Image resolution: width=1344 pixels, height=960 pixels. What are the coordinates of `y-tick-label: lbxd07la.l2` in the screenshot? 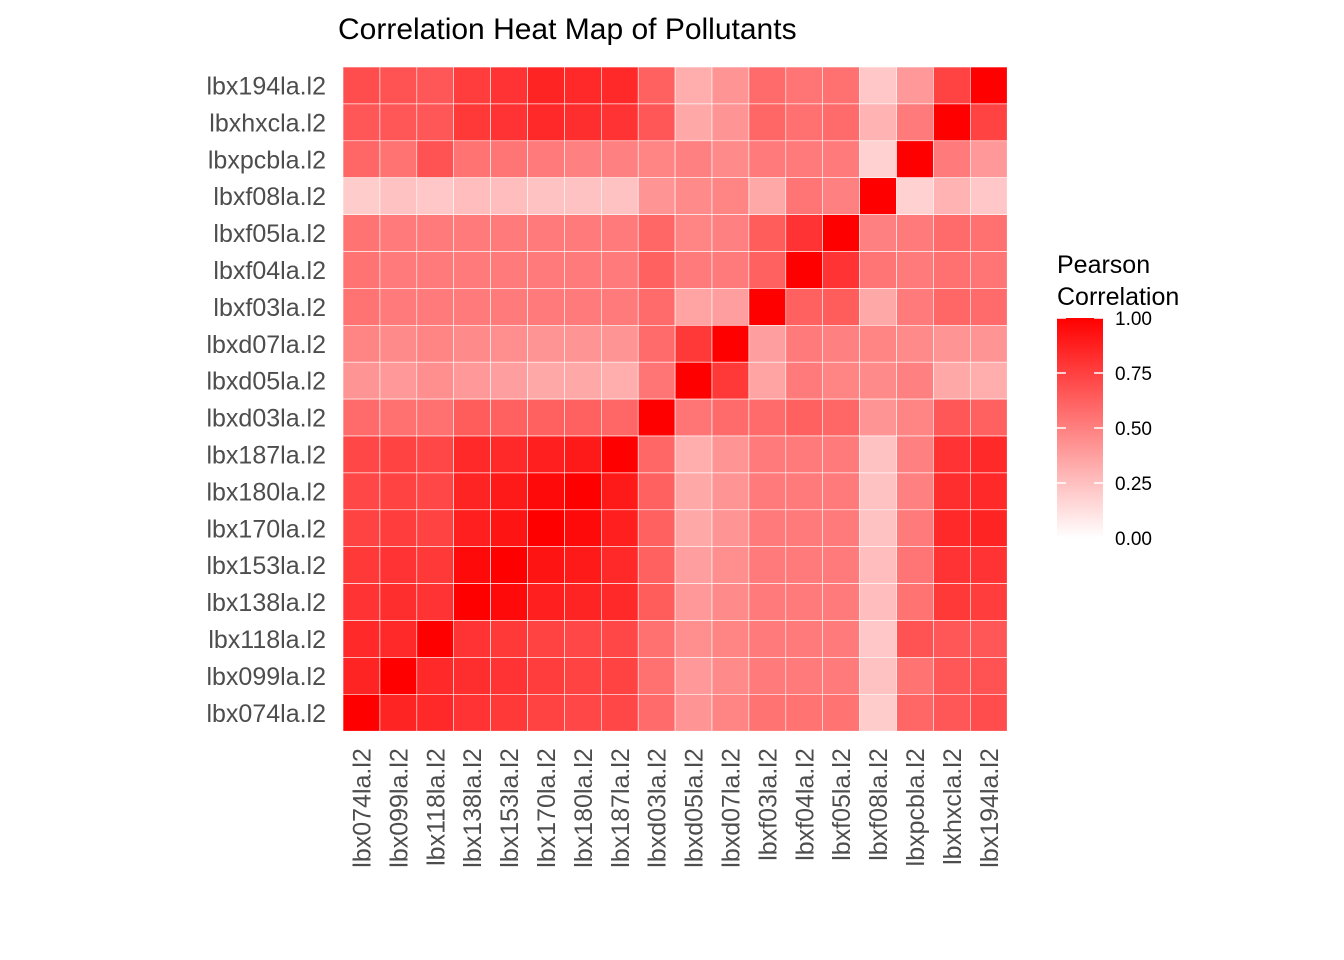 It's located at (266, 345).